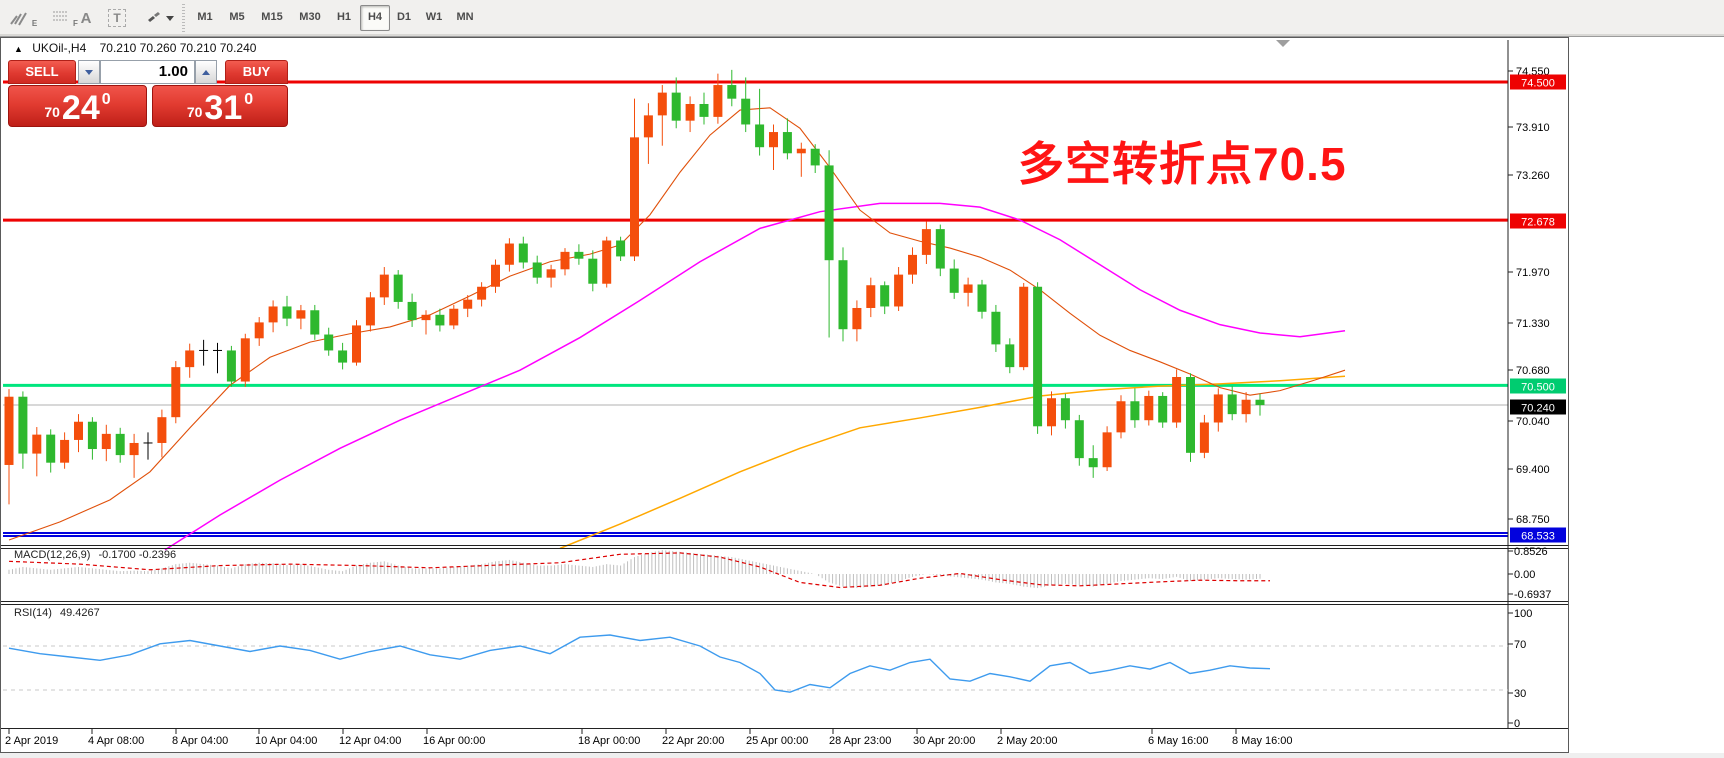 This screenshot has width=1724, height=758. What do you see at coordinates (693, 741) in the screenshot?
I see `time-axis-label: 22 Apr 20:00` at bounding box center [693, 741].